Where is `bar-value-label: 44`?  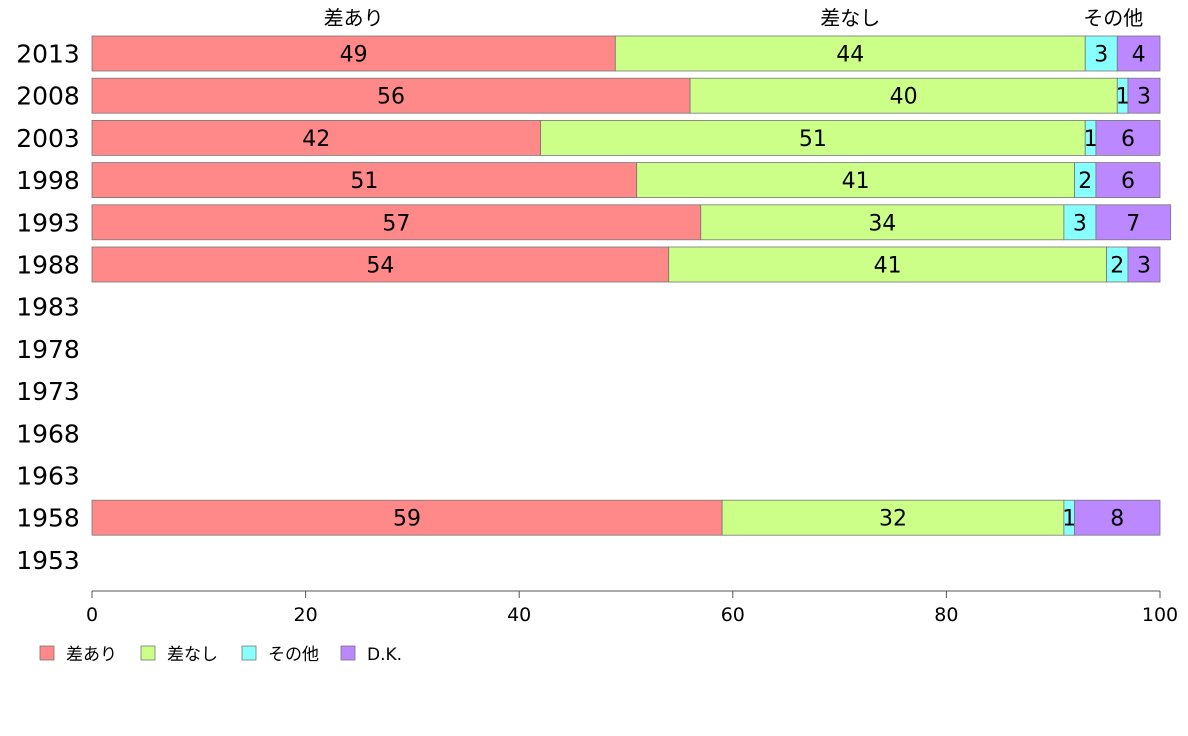
bar-value-label: 44 is located at coordinates (850, 55).